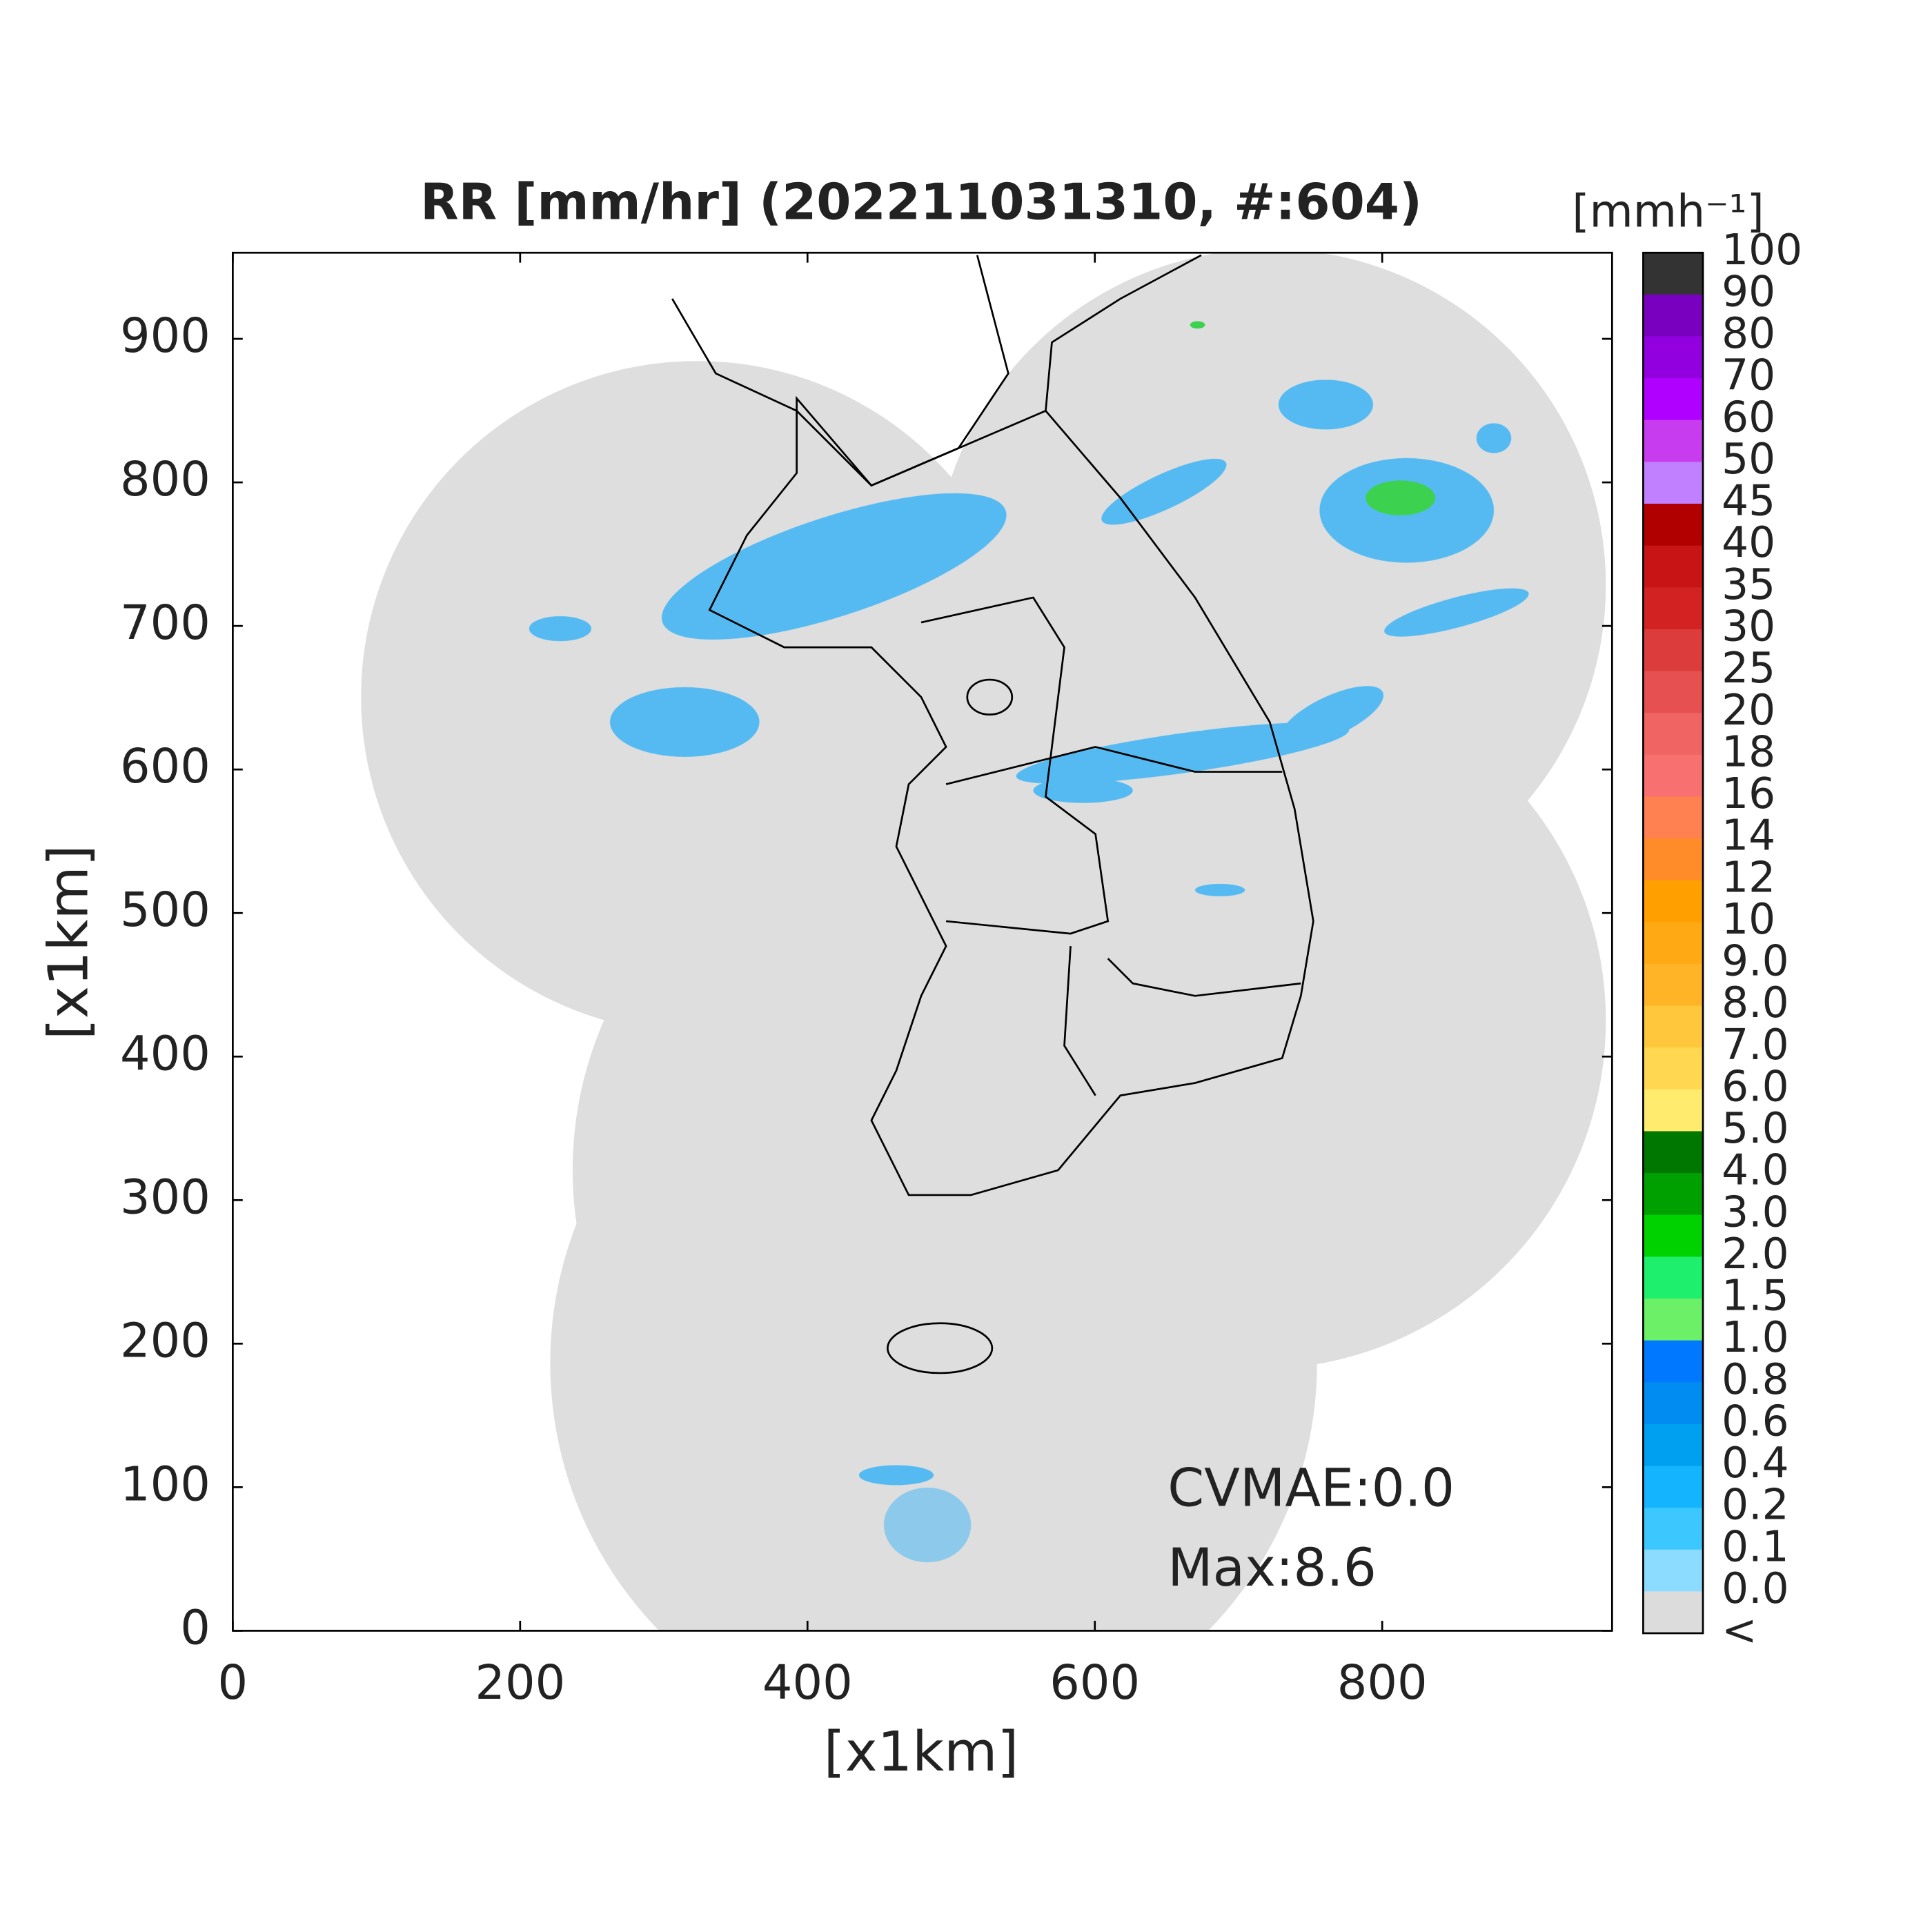 The width and height of the screenshot is (1932, 1932). I want to click on colorbar-label: 90, so click(1748, 291).